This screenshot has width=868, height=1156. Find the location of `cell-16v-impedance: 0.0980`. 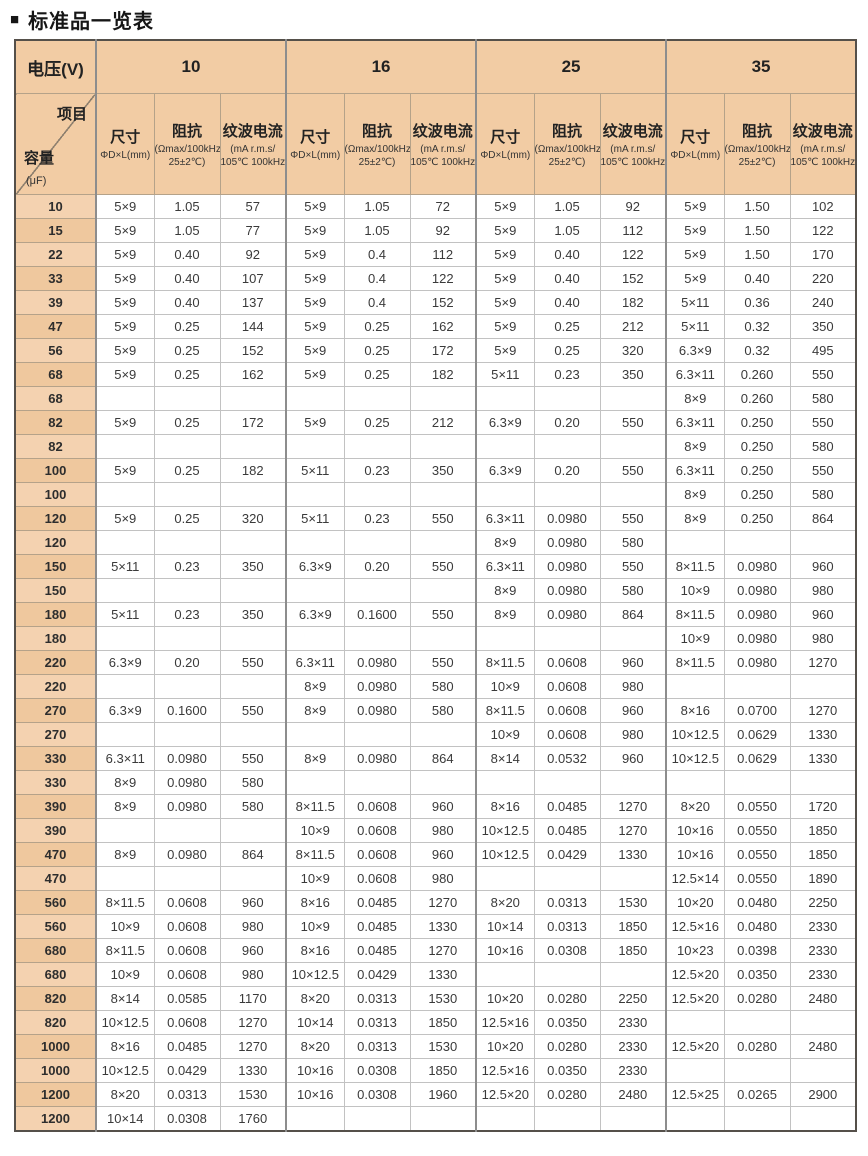

cell-16v-impedance: 0.0980 is located at coordinates (377, 662).